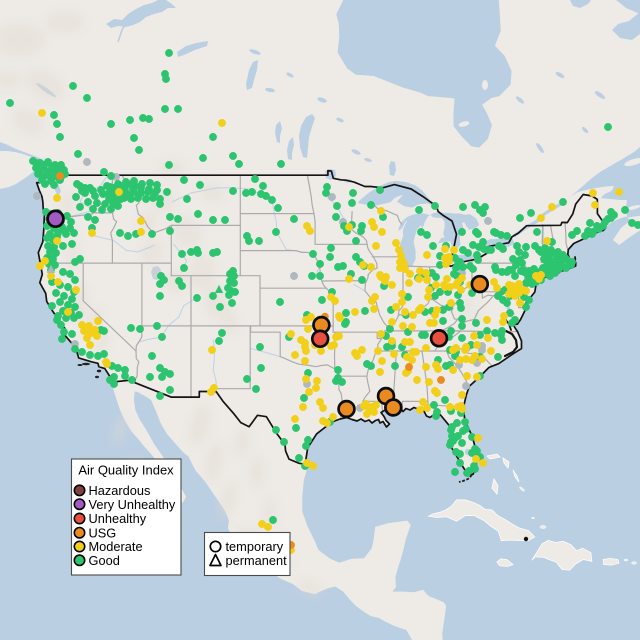 This screenshot has width=640, height=640. I want to click on svg-text: Air Quality Index, so click(126, 470).